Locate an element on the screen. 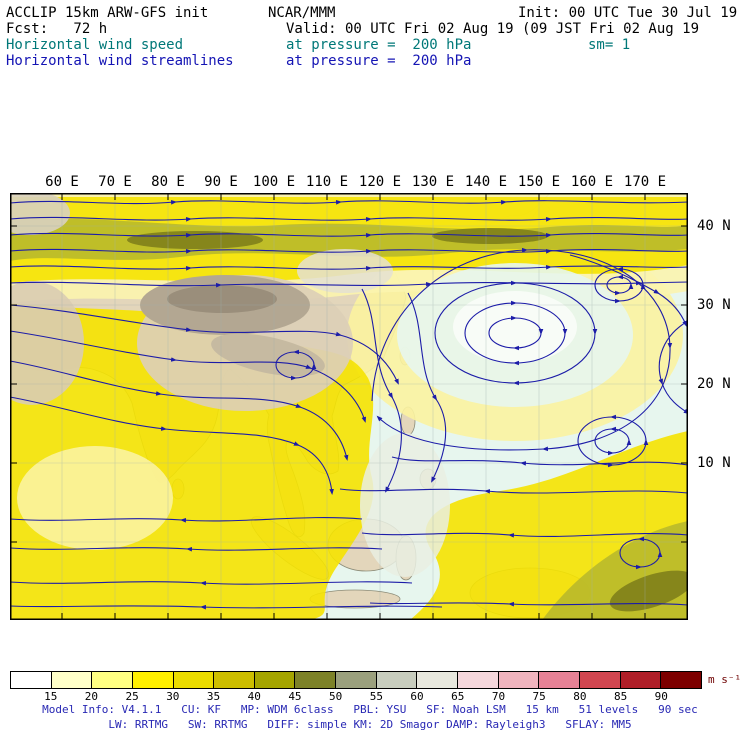 This screenshot has height=740, width=740. model-title: ACCLIP 15km ARW-GFS init is located at coordinates (107, 13).